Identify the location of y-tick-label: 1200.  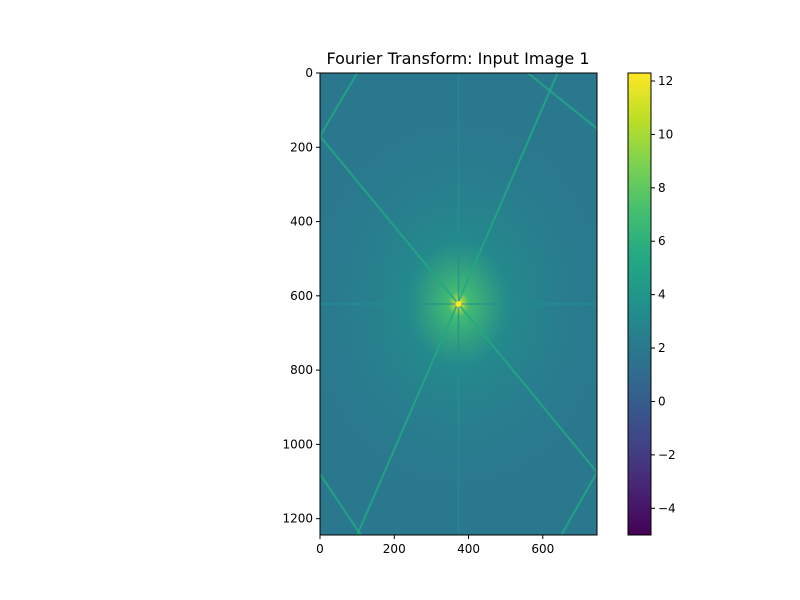
(297, 519).